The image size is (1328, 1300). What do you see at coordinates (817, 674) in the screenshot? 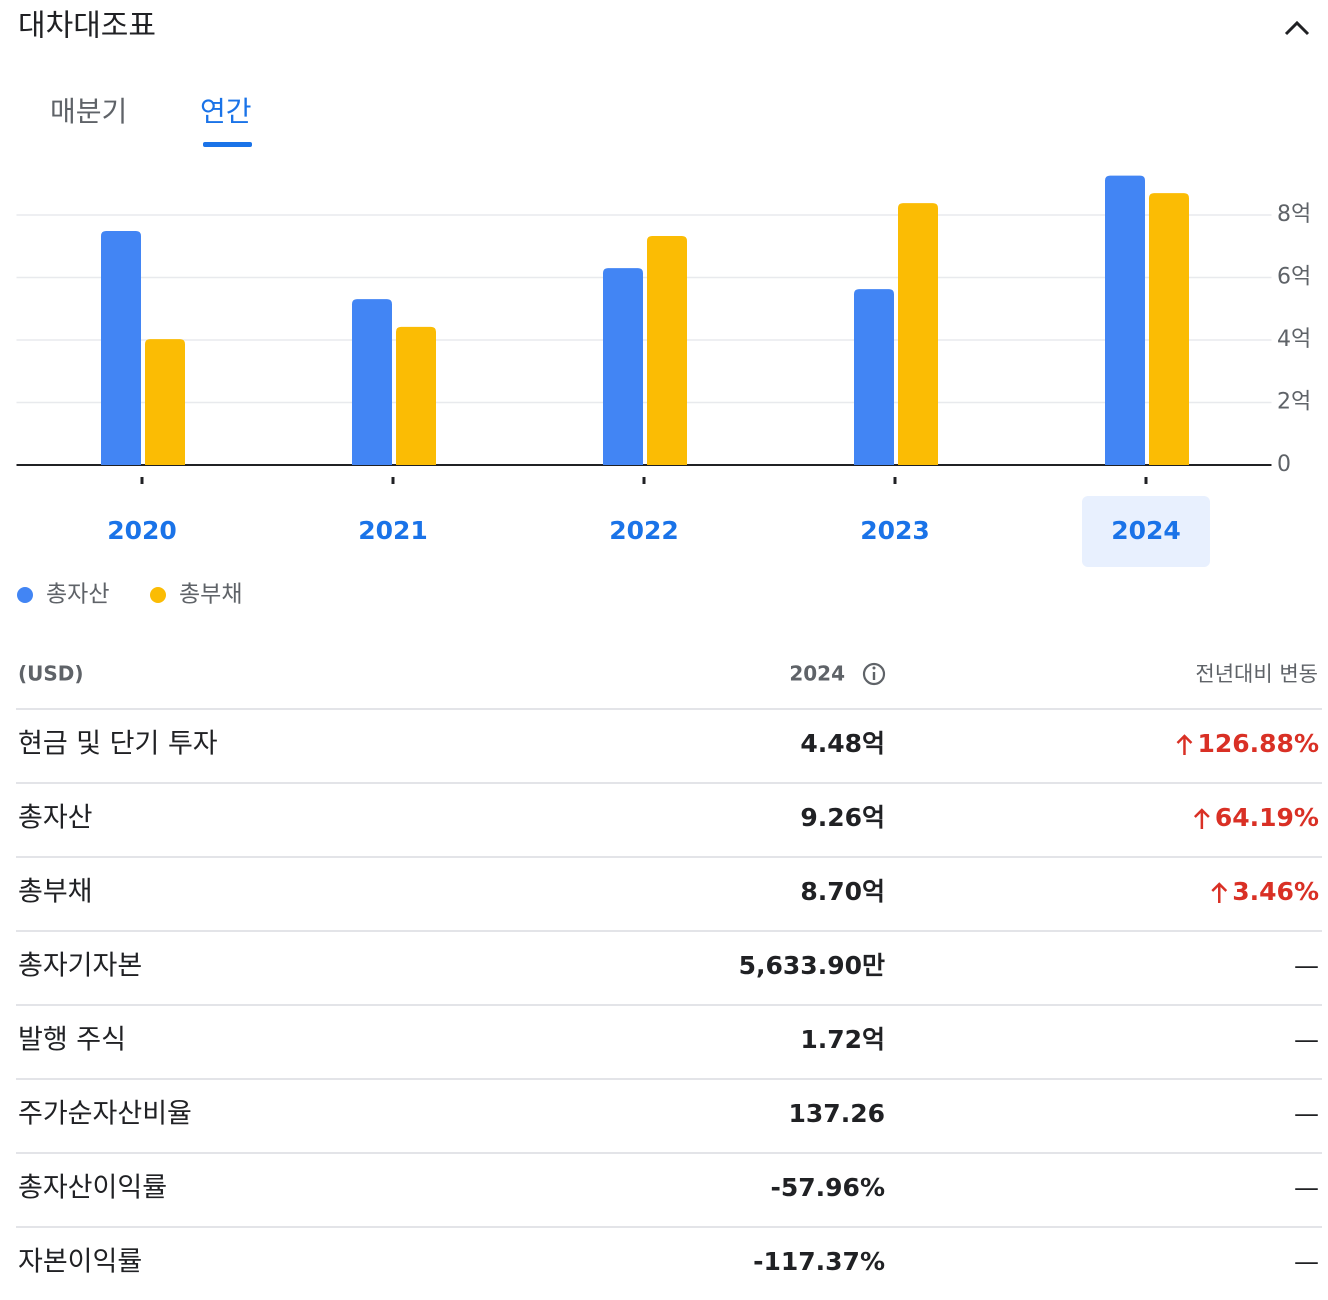
I see `table-header-year: 2024` at bounding box center [817, 674].